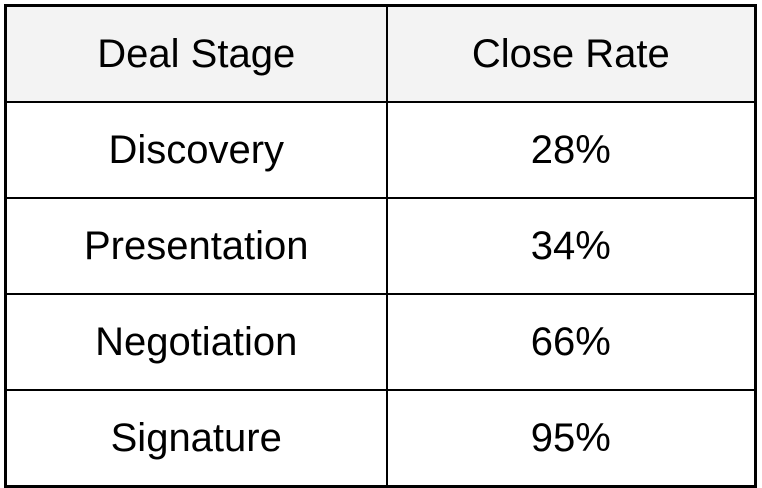 The height and width of the screenshot is (488, 762). What do you see at coordinates (196, 342) in the screenshot?
I see `table-cell: Negotiation` at bounding box center [196, 342].